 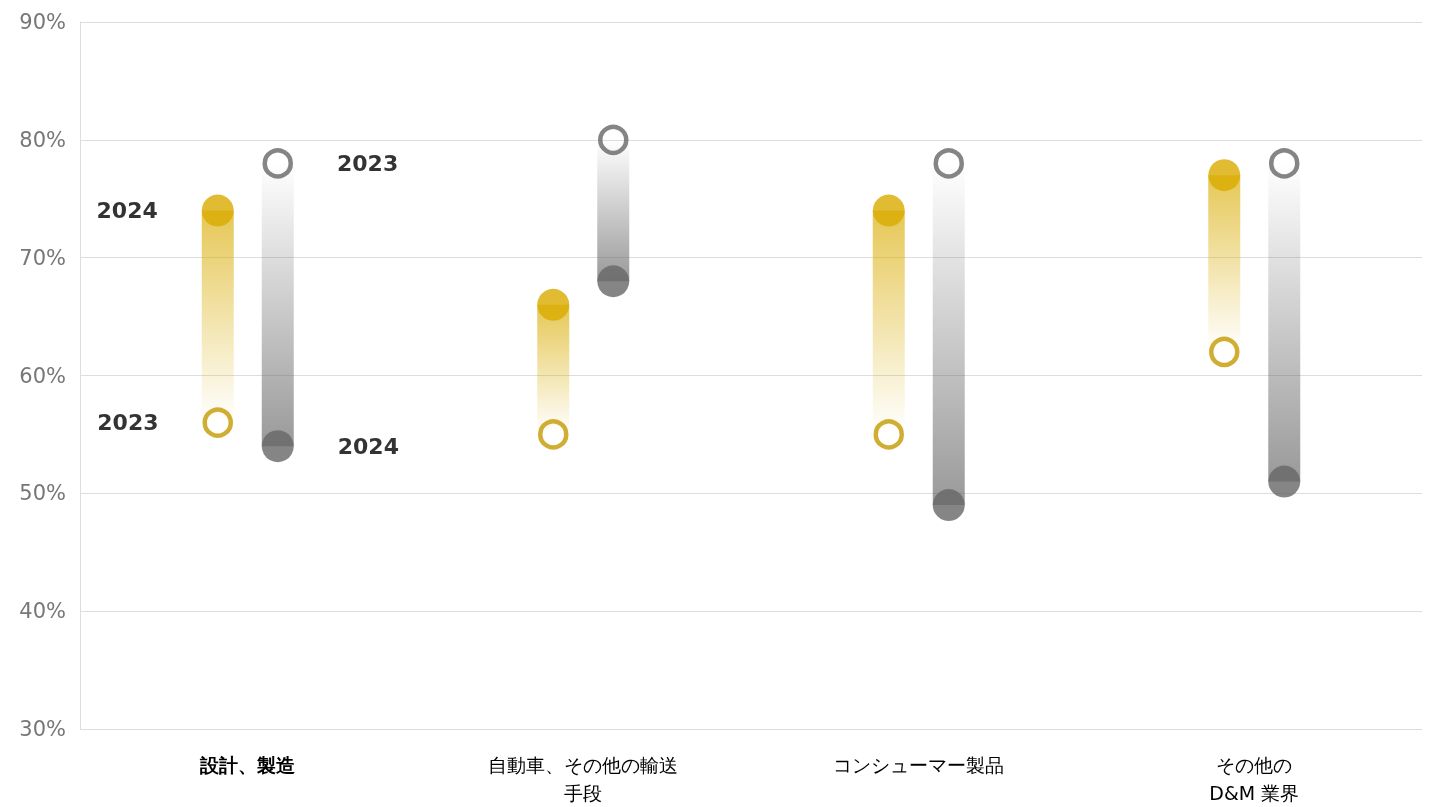 What do you see at coordinates (368, 446) in the screenshot?
I see `series-label: 2024` at bounding box center [368, 446].